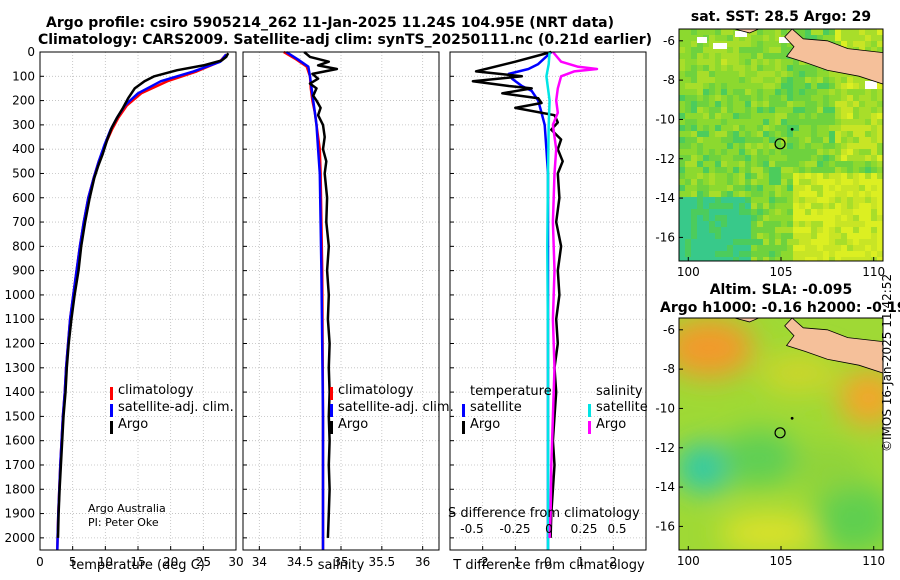  I want to click on sumatra-land, so click(746, 31).